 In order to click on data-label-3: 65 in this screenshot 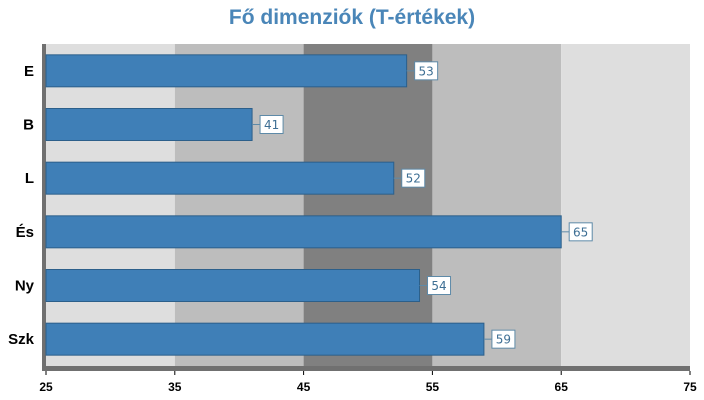, I will do `click(580, 232)`.